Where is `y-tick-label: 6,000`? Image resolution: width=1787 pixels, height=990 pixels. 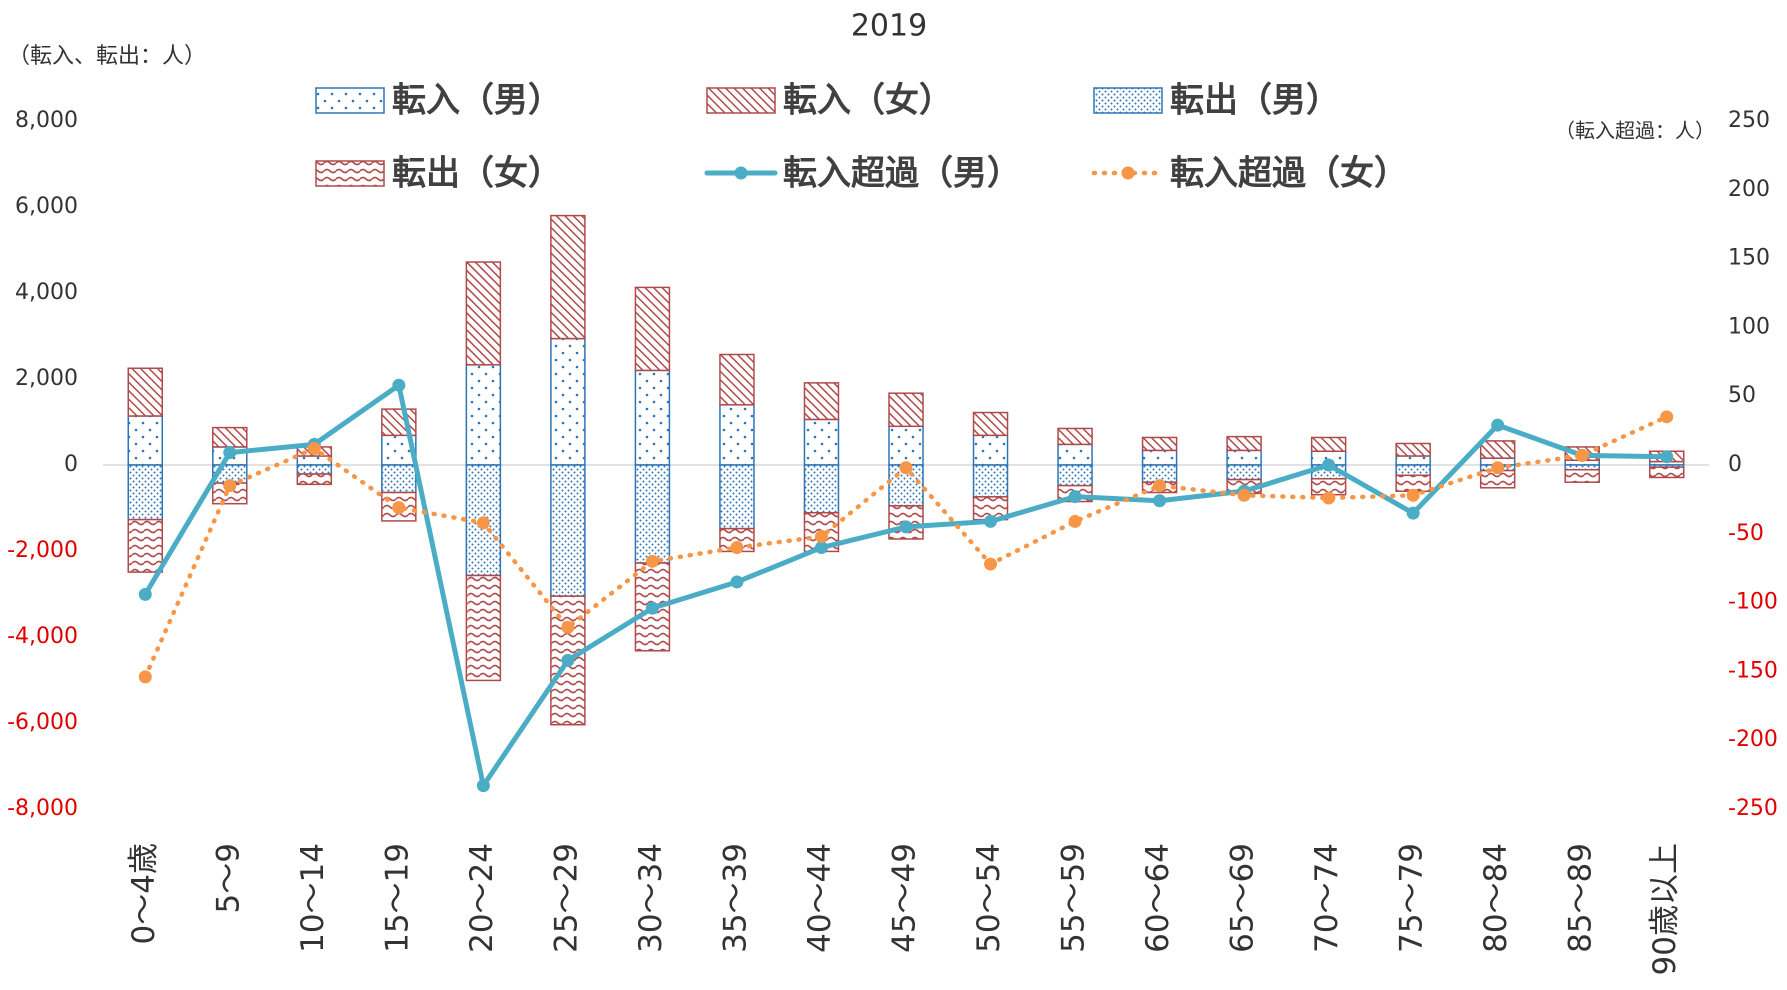
y-tick-label: 6,000 is located at coordinates (46, 206).